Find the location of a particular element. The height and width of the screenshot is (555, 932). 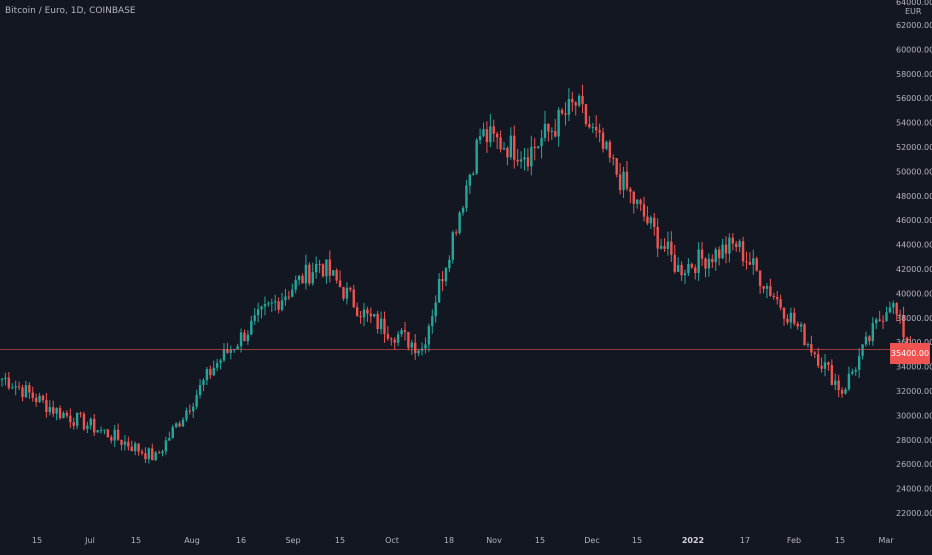

time-axis-tick: Mar is located at coordinates (886, 540).